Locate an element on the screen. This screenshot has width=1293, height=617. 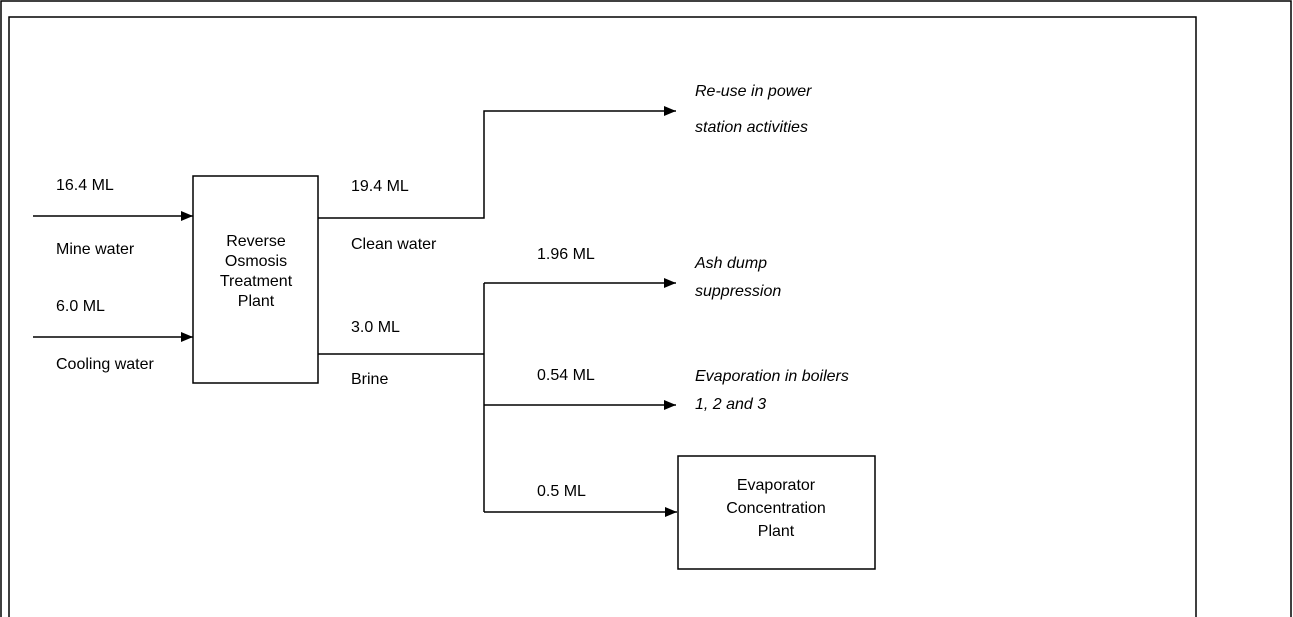
node-label: Concentration is located at coordinates (776, 508).